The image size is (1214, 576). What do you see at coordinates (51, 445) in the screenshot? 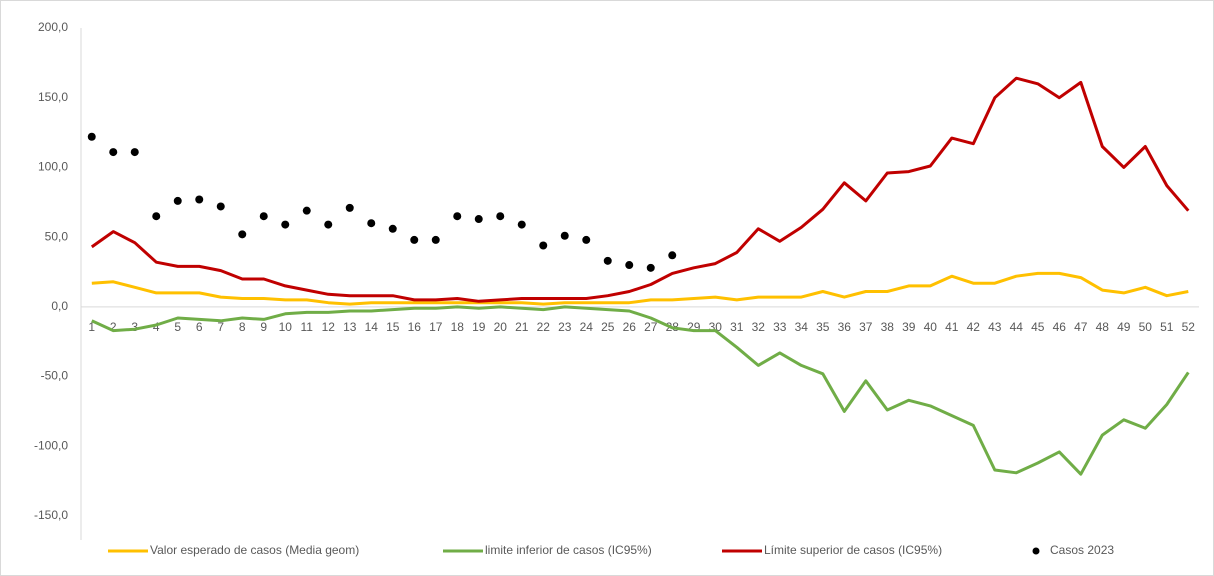
I see `y-tick-label: -100,0` at bounding box center [51, 445].